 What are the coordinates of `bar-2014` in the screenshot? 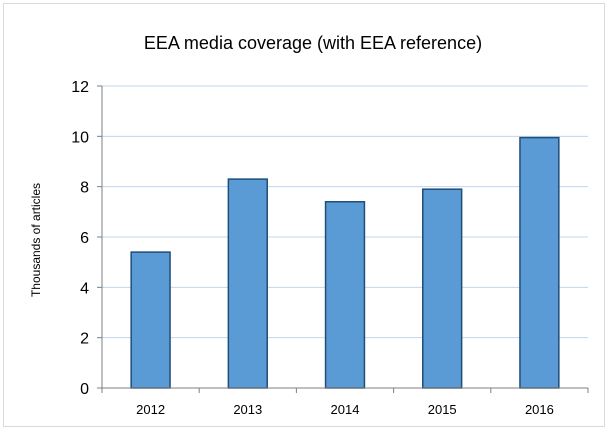 It's located at (345, 295).